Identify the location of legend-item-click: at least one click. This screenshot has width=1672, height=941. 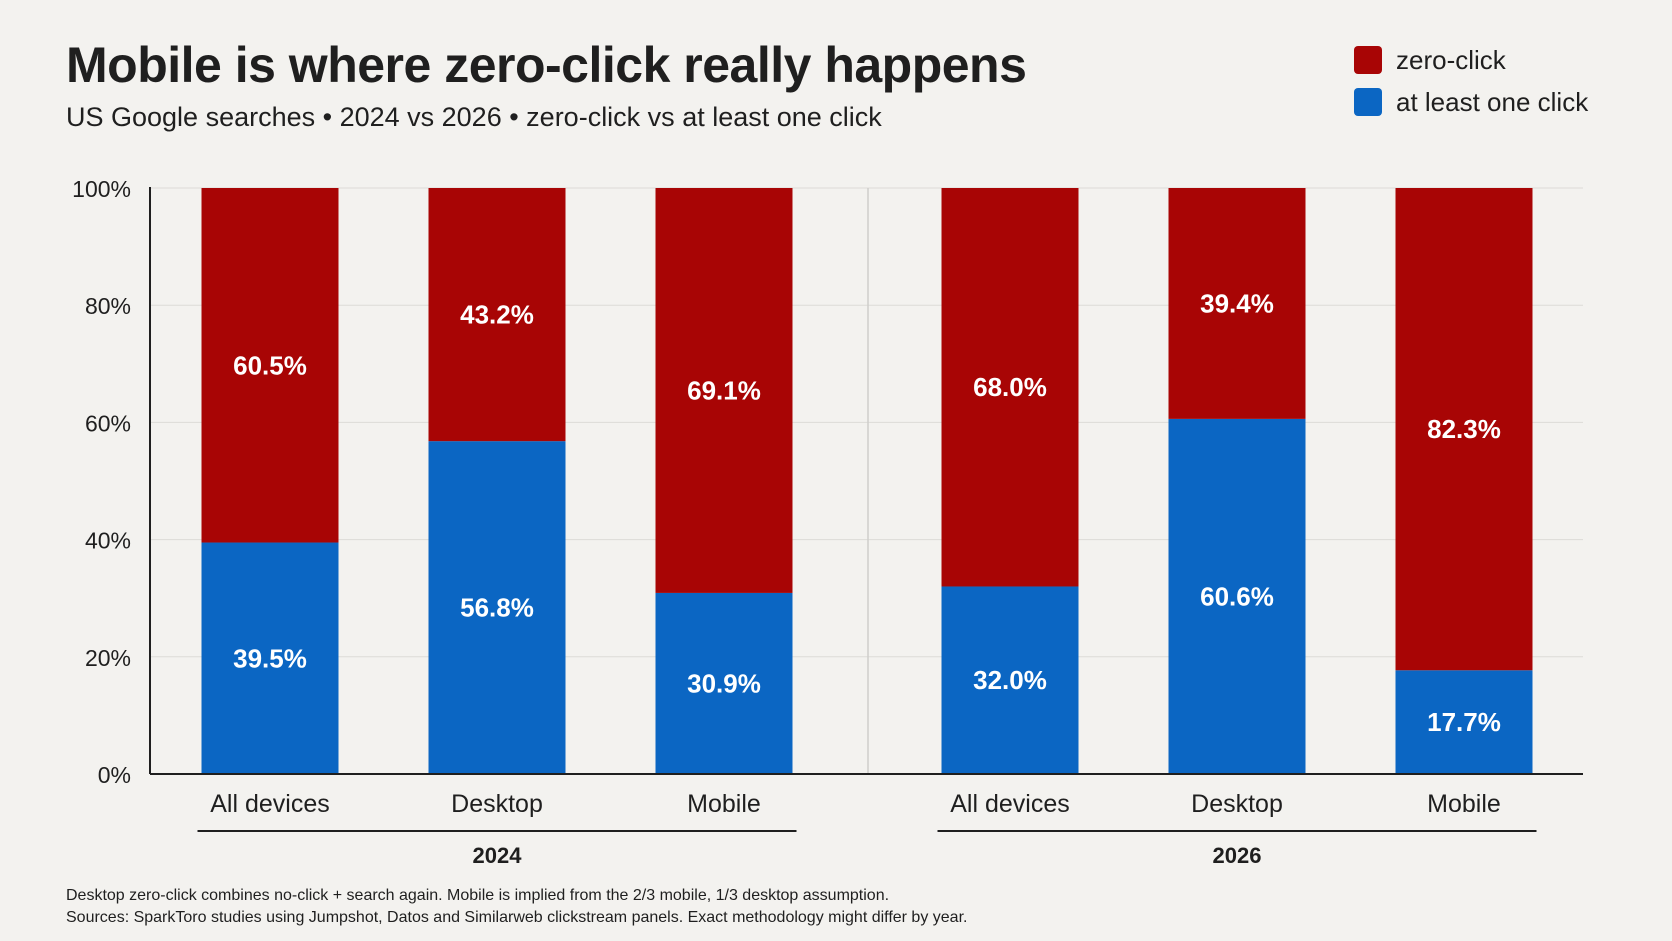
(1471, 101).